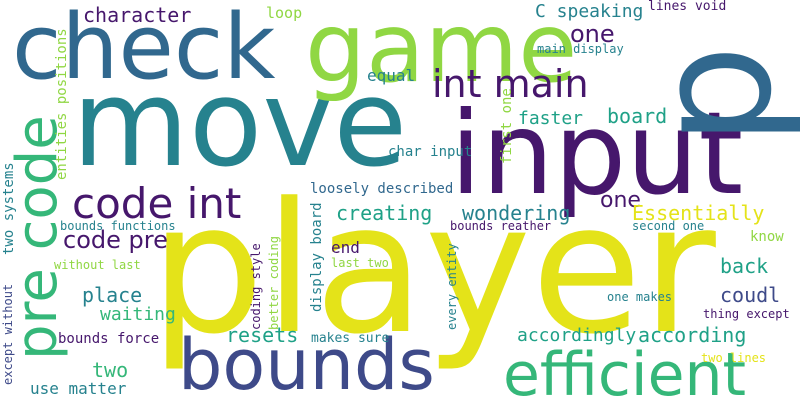 This screenshot has width=800, height=400. I want to click on word-wondering: wondering, so click(516, 213).